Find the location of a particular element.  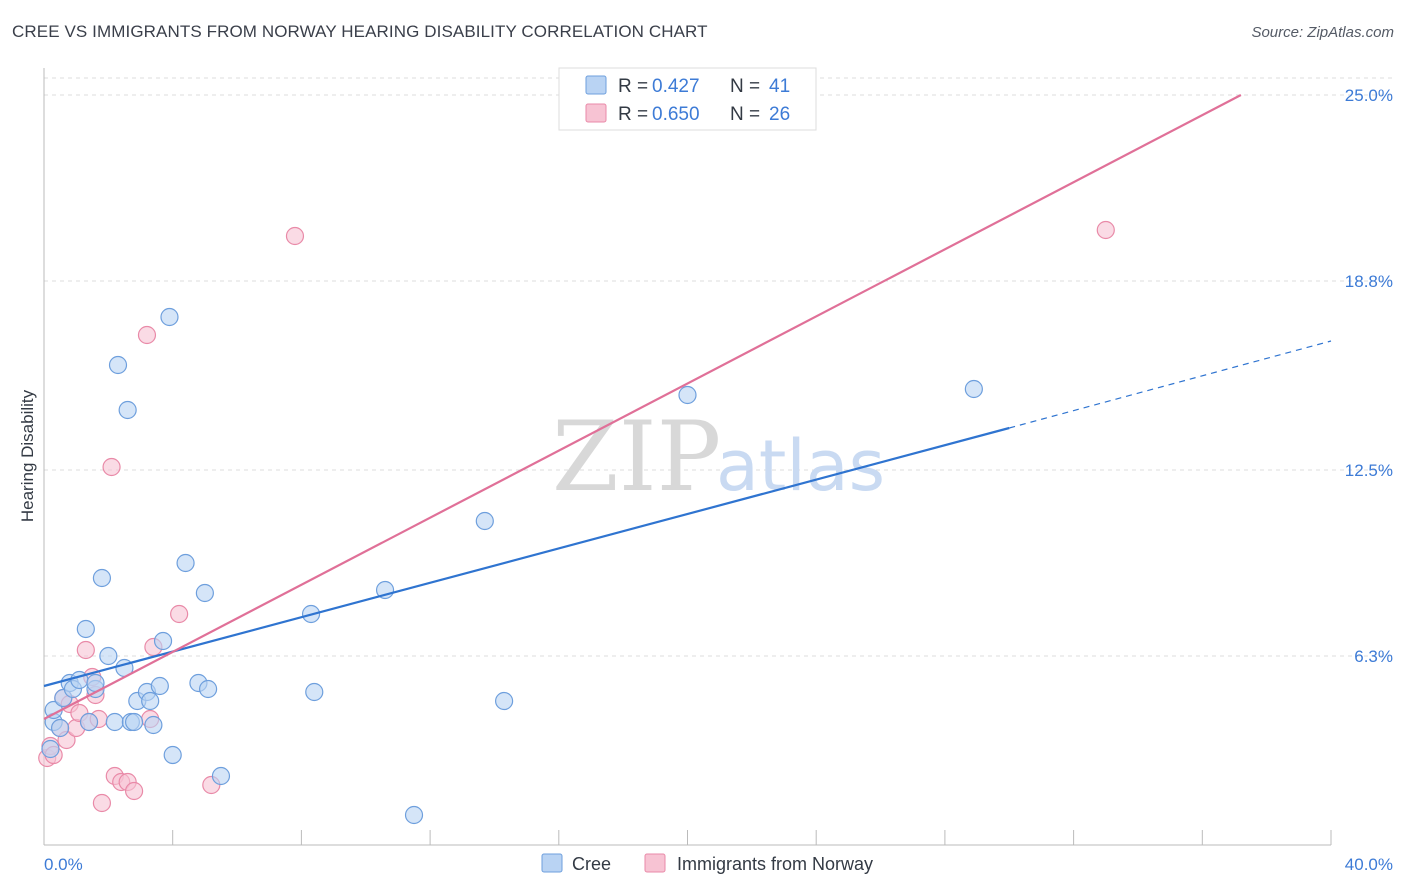

watermark-zip: ZIP is located at coordinates (636, 457).